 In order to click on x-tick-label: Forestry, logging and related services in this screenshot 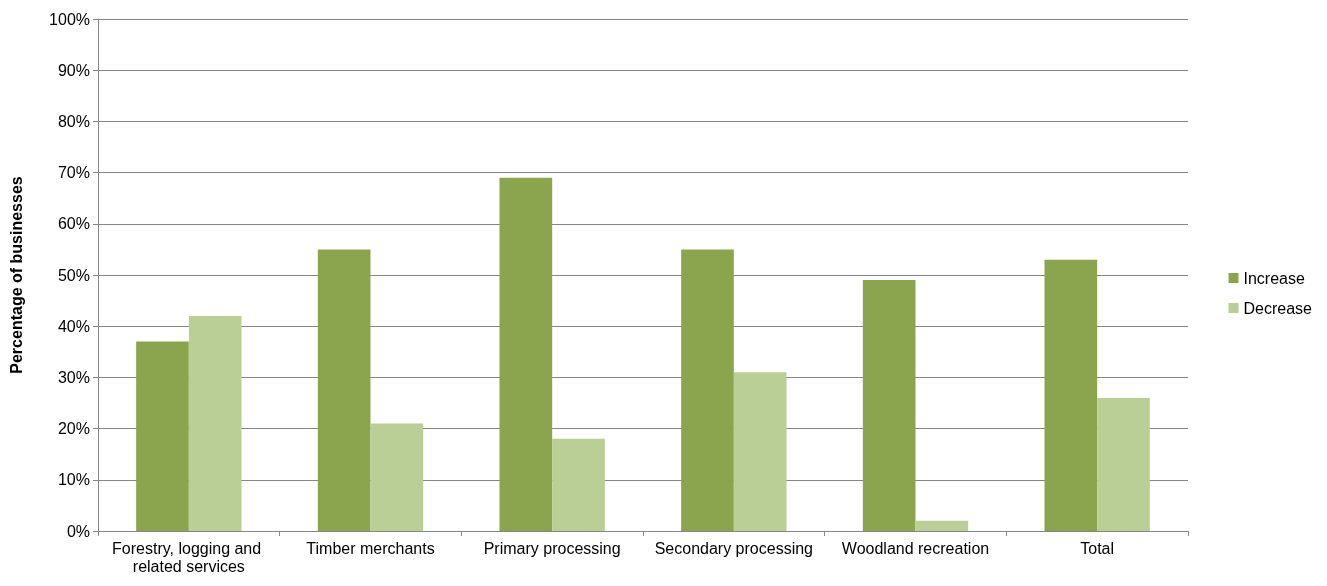, I will do `click(189, 557)`.